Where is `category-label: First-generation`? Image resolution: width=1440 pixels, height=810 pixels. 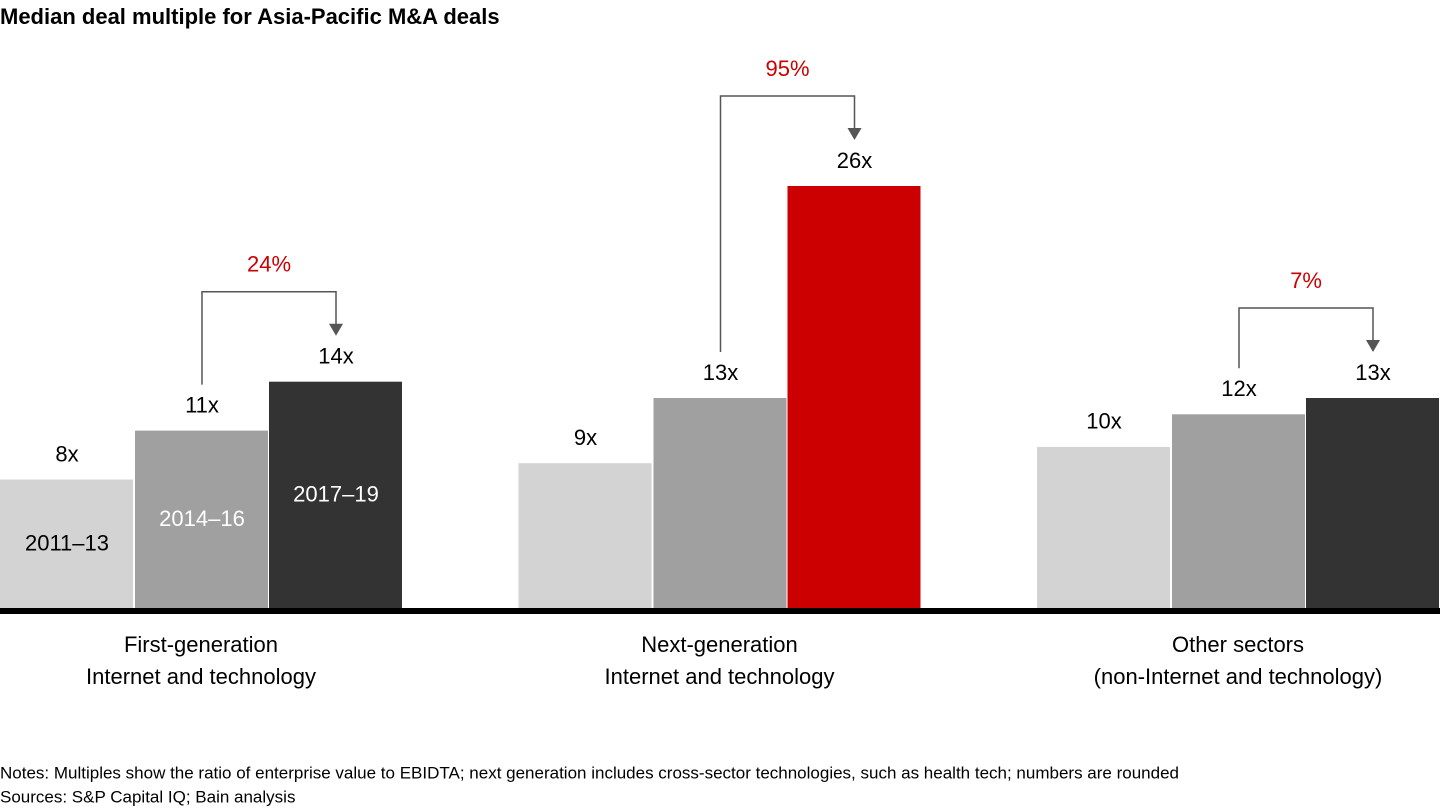
category-label: First-generation is located at coordinates (201, 644).